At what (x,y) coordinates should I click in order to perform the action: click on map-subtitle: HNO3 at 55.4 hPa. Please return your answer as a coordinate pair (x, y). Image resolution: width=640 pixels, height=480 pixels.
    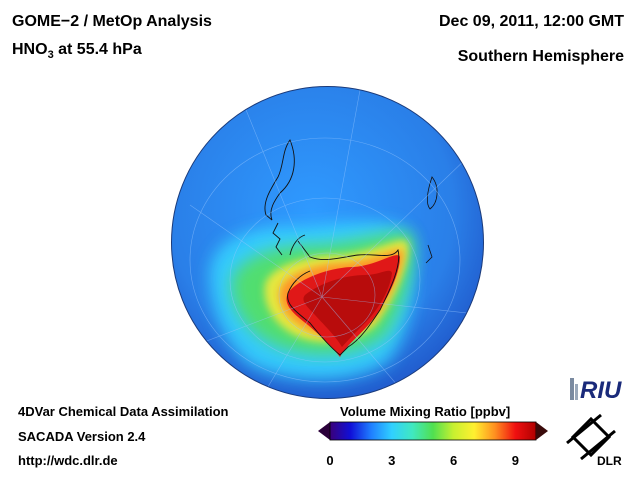
    Looking at the image, I should click on (77, 51).